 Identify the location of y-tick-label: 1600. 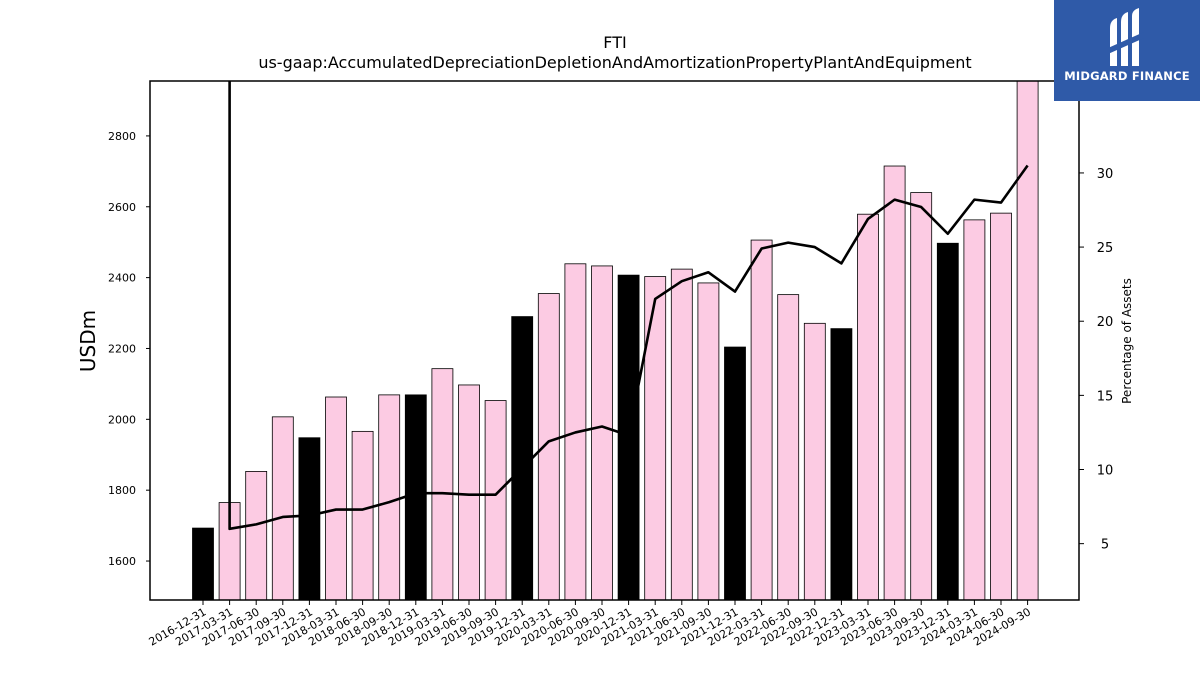
(122, 561).